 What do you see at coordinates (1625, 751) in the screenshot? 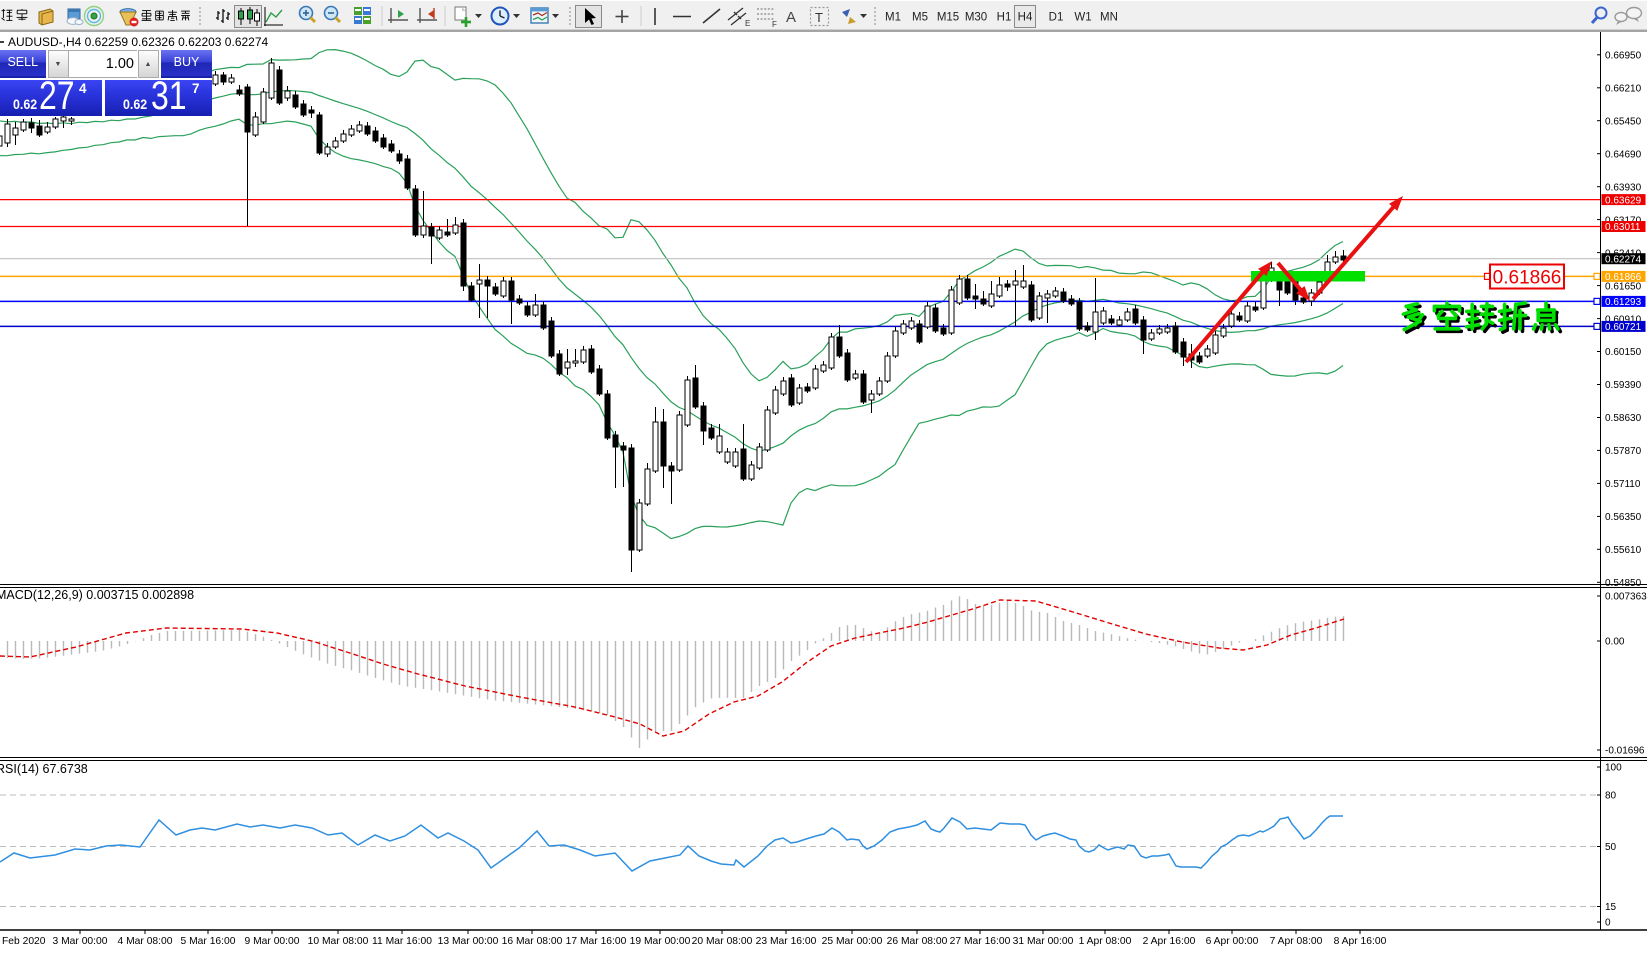
I see `svg-text: -0.01696` at bounding box center [1625, 751].